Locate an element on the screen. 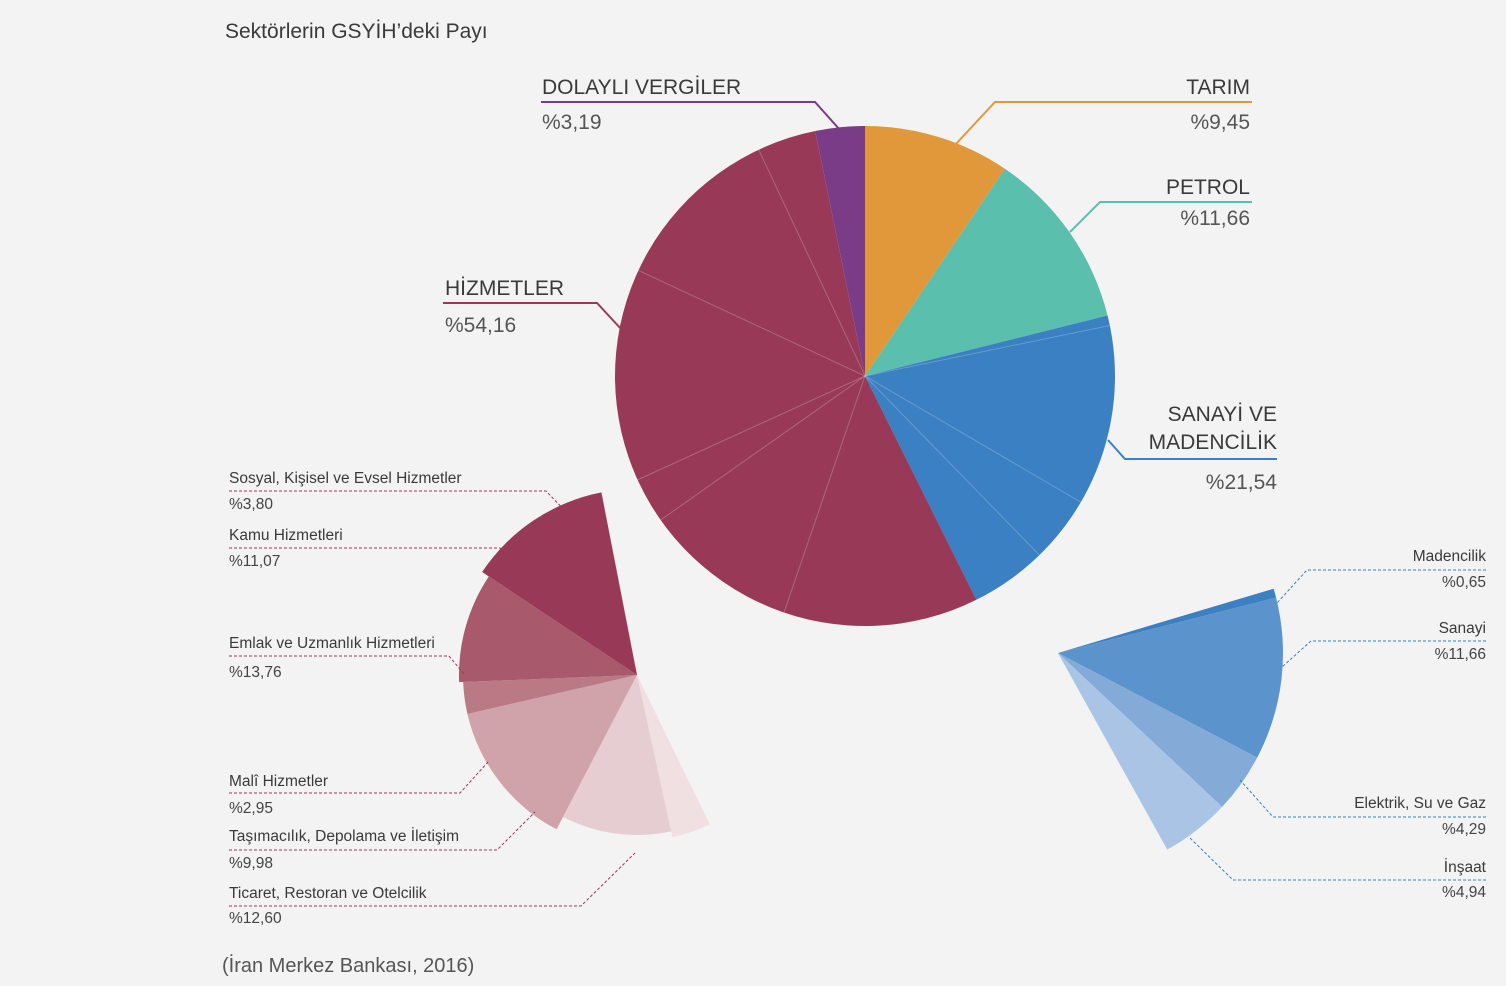  label-mali-hizmetler: Malî Hizmetler is located at coordinates (278, 781).